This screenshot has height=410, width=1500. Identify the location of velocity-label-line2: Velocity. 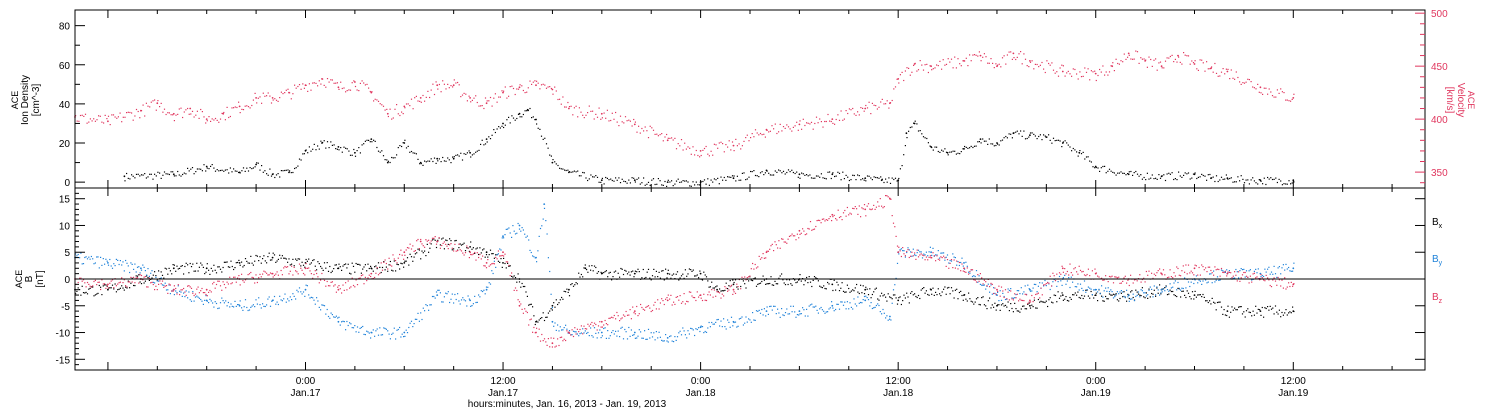
(1460, 100).